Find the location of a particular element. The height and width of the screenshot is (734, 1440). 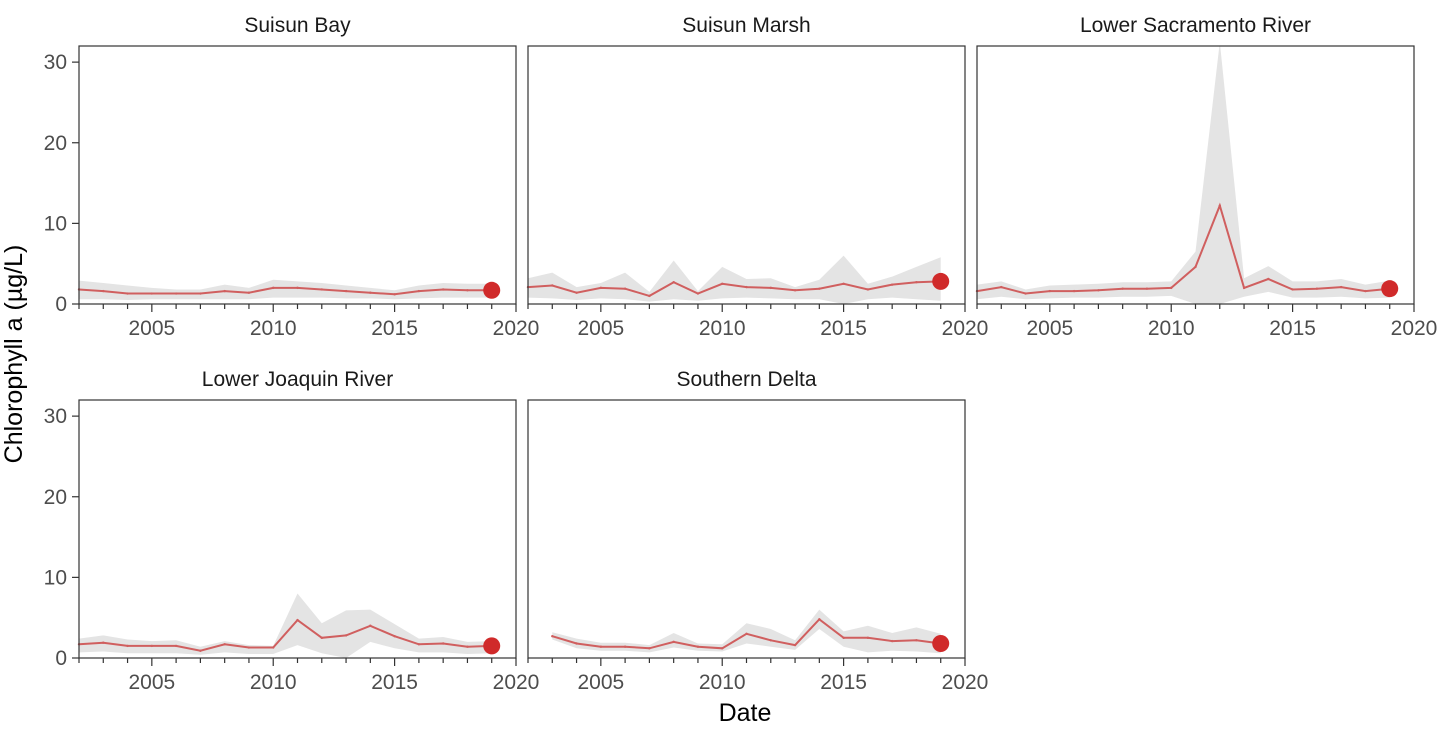

panel-title: Lower Sacramento River is located at coordinates (1195, 25).